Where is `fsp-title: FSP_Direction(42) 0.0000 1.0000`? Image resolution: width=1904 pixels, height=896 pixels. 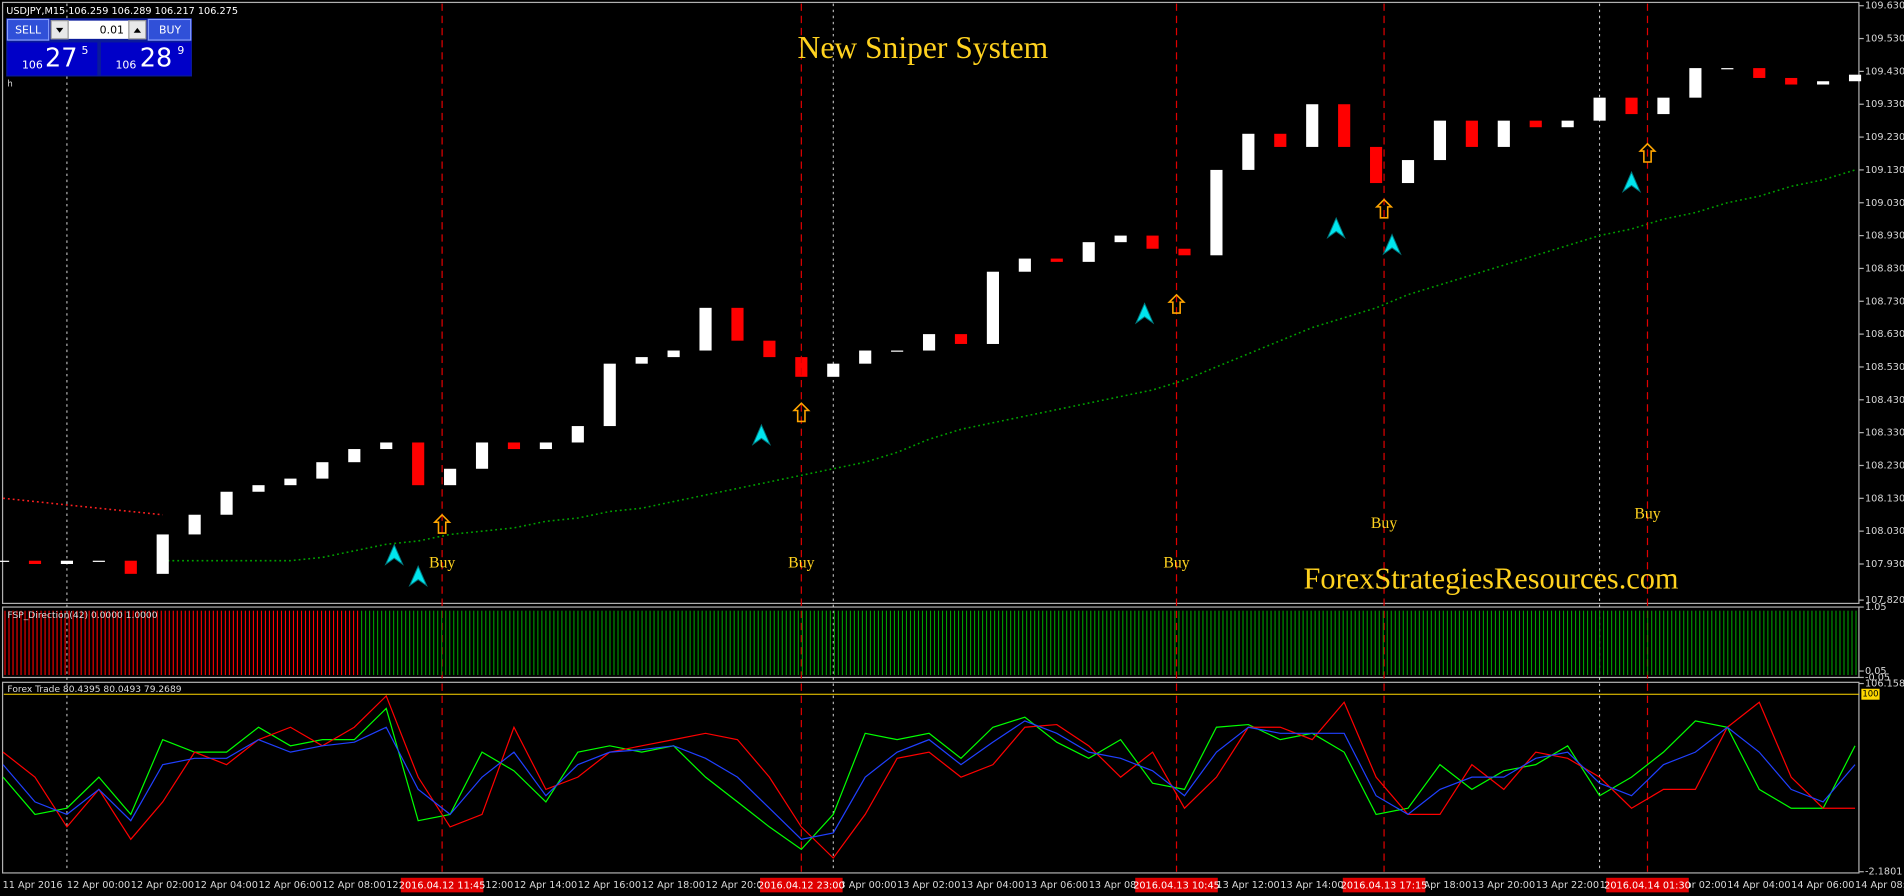
fsp-title: FSP_Direction(42) 0.0000 1.0000 is located at coordinates (82, 616).